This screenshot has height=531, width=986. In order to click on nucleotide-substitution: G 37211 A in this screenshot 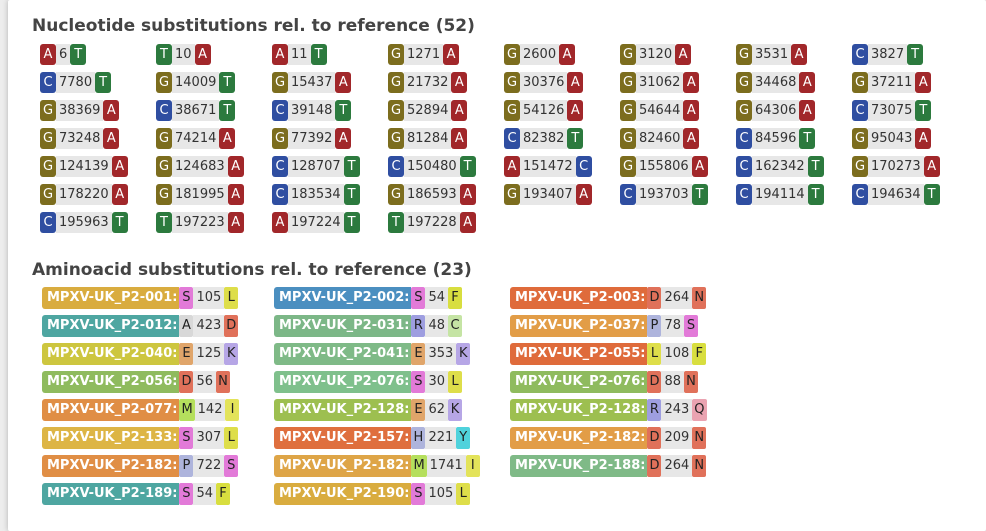, I will do `click(910, 82)`.